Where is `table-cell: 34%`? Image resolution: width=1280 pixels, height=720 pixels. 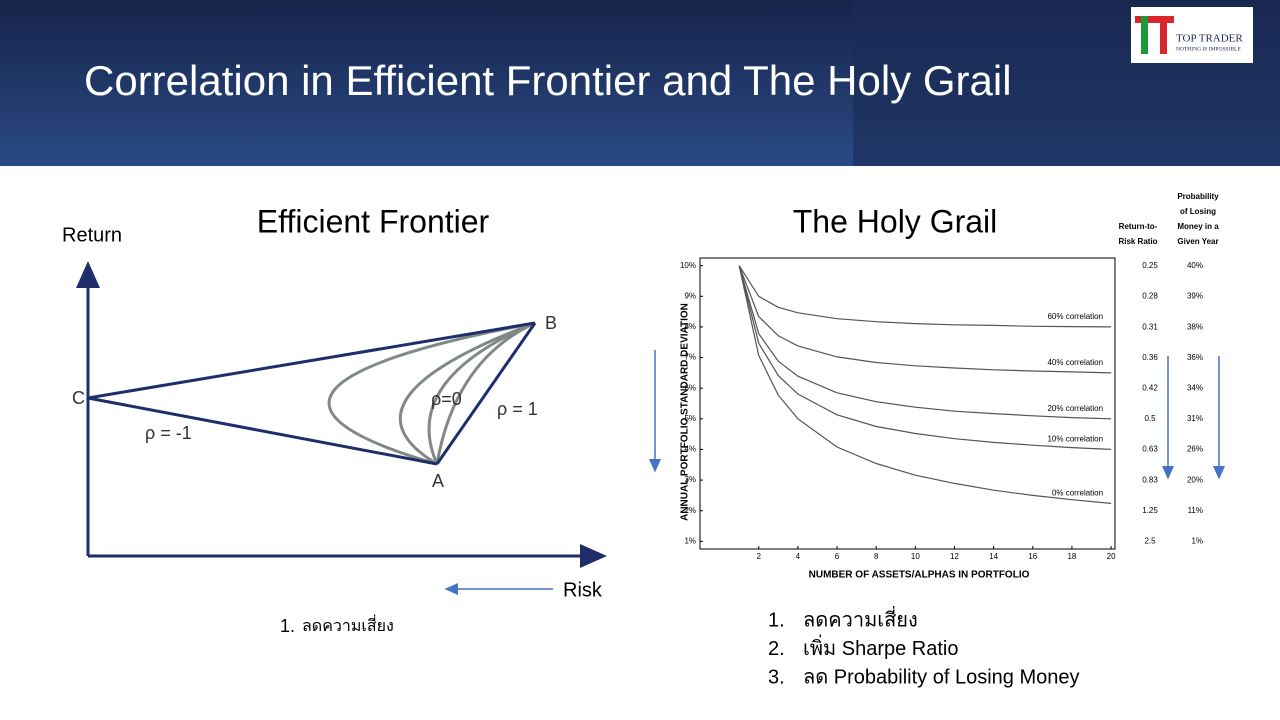 table-cell: 34% is located at coordinates (1195, 388).